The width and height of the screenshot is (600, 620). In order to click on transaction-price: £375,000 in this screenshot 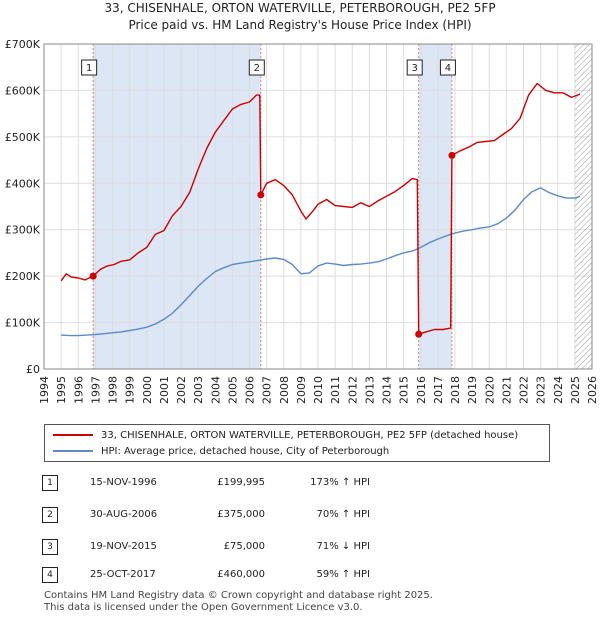, I will do `click(241, 514)`.